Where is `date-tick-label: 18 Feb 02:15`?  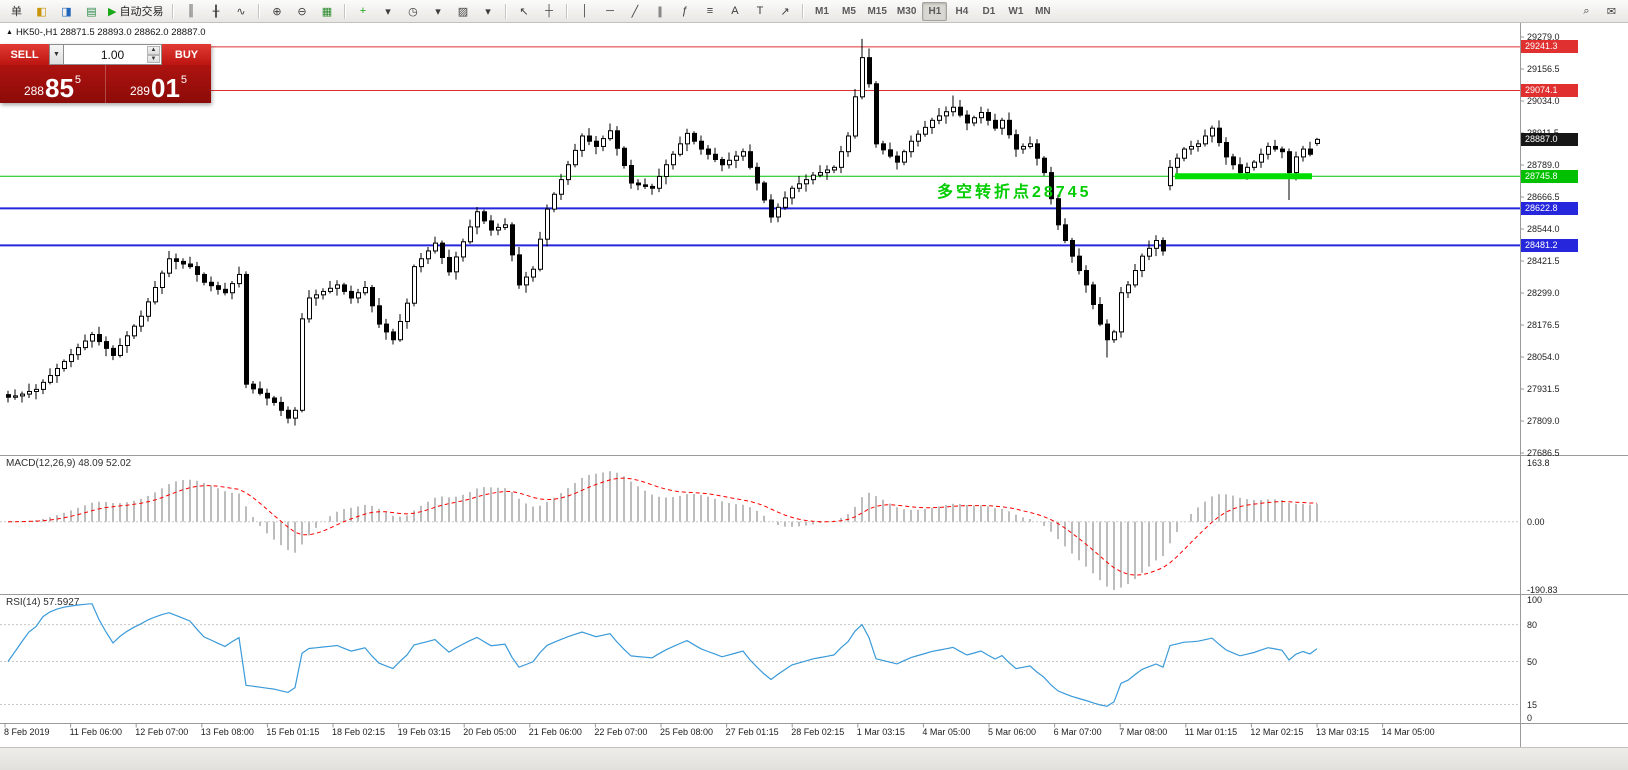 date-tick-label: 18 Feb 02:15 is located at coordinates (359, 732).